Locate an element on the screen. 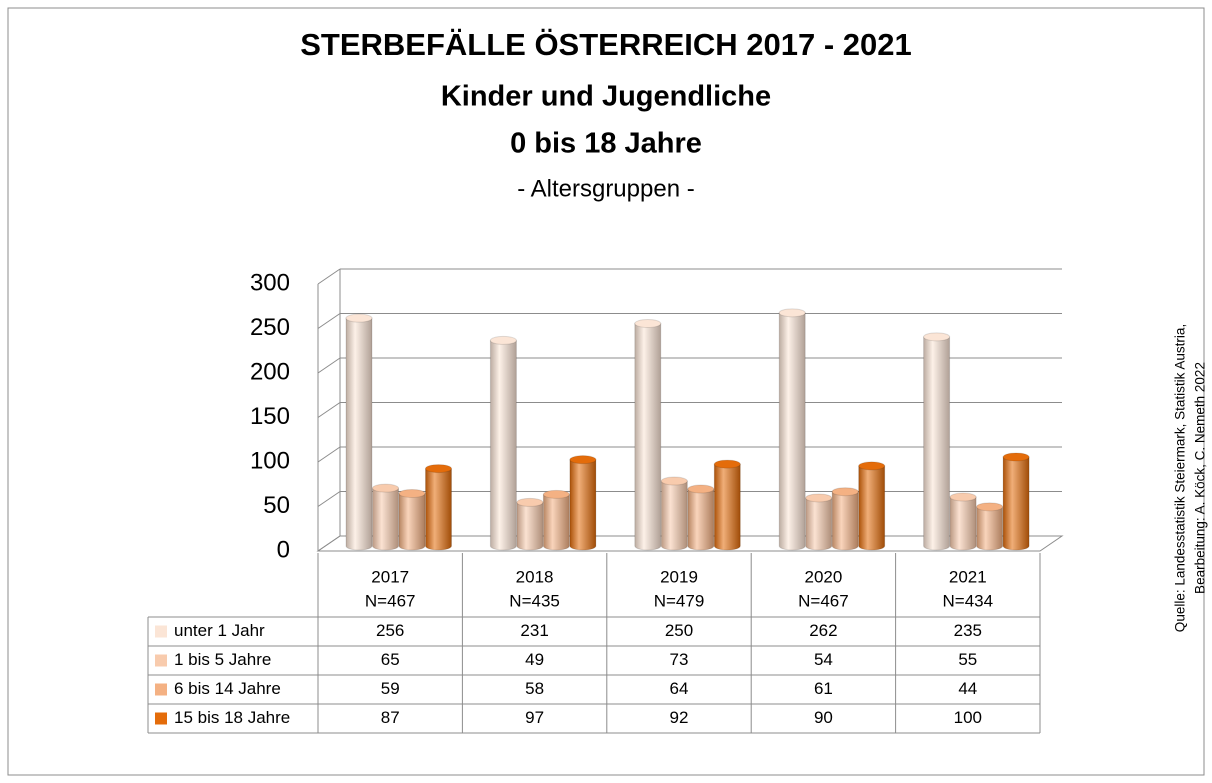  legend-label: 15 bis 18 Jahre is located at coordinates (232, 717).